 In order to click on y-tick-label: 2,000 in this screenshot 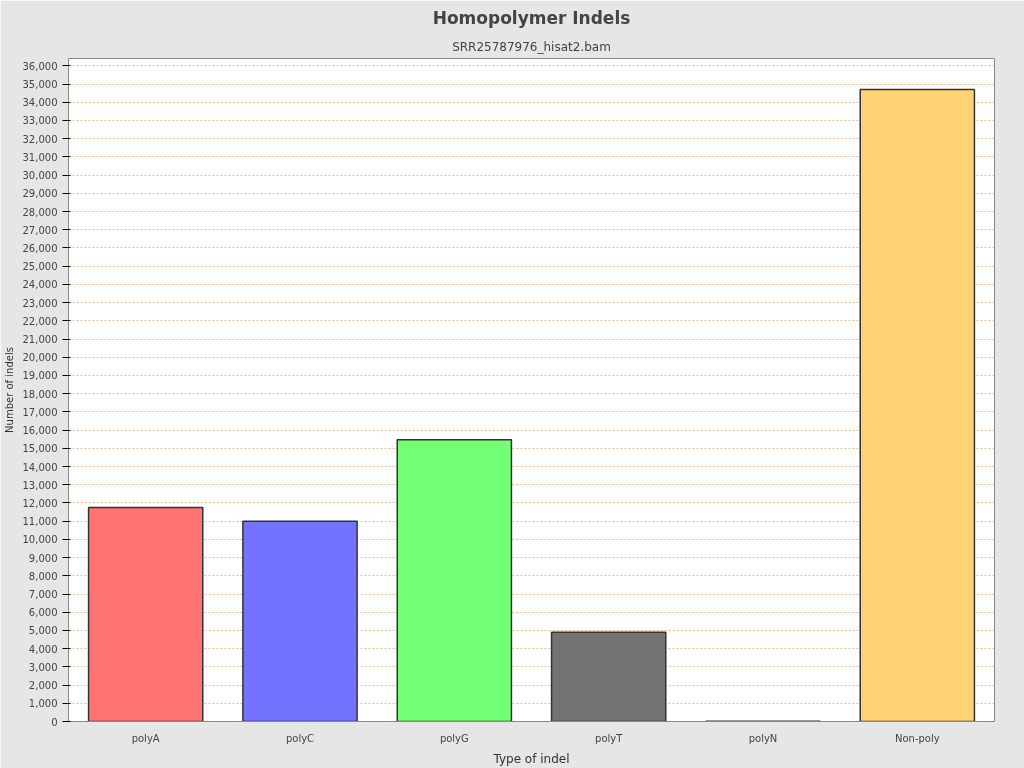, I will do `click(43, 686)`.